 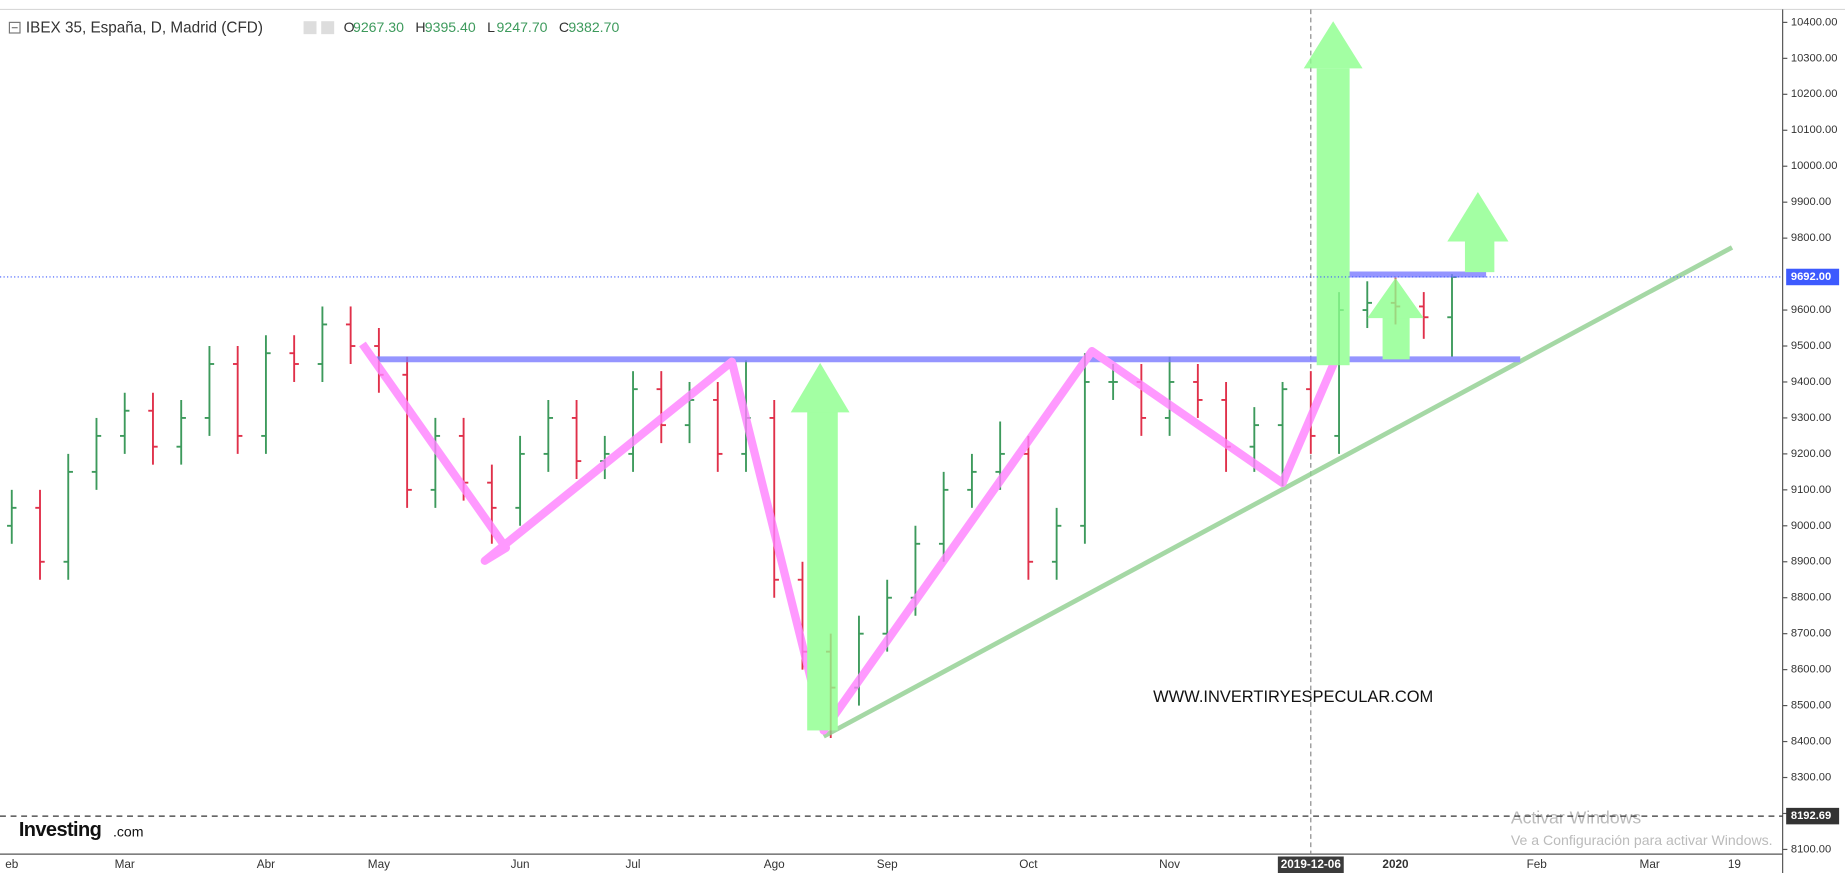 I want to click on y-tick-label: 9200.00, so click(x=1811, y=454).